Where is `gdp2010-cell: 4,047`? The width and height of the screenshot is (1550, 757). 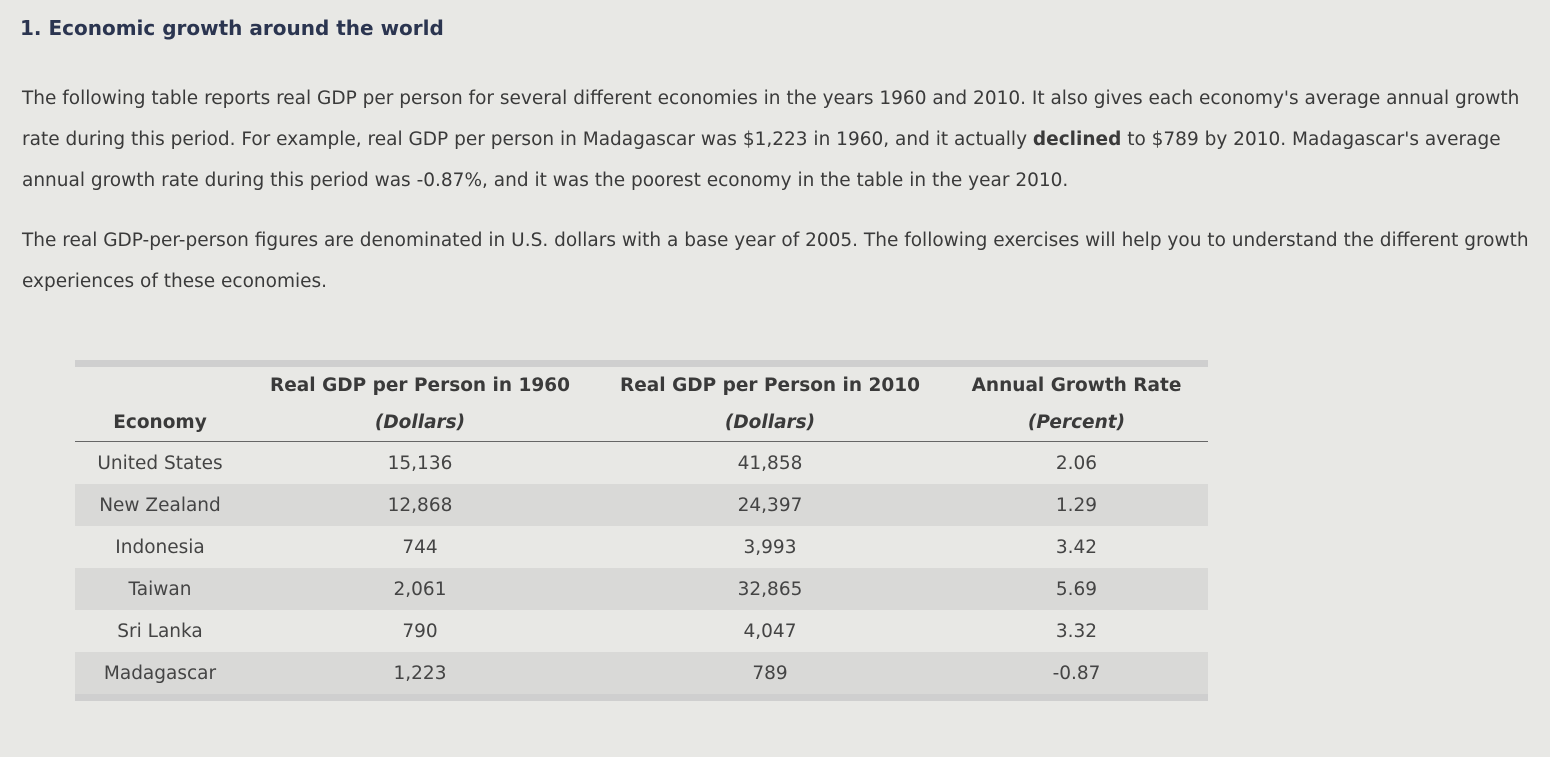 gdp2010-cell: 4,047 is located at coordinates (770, 631).